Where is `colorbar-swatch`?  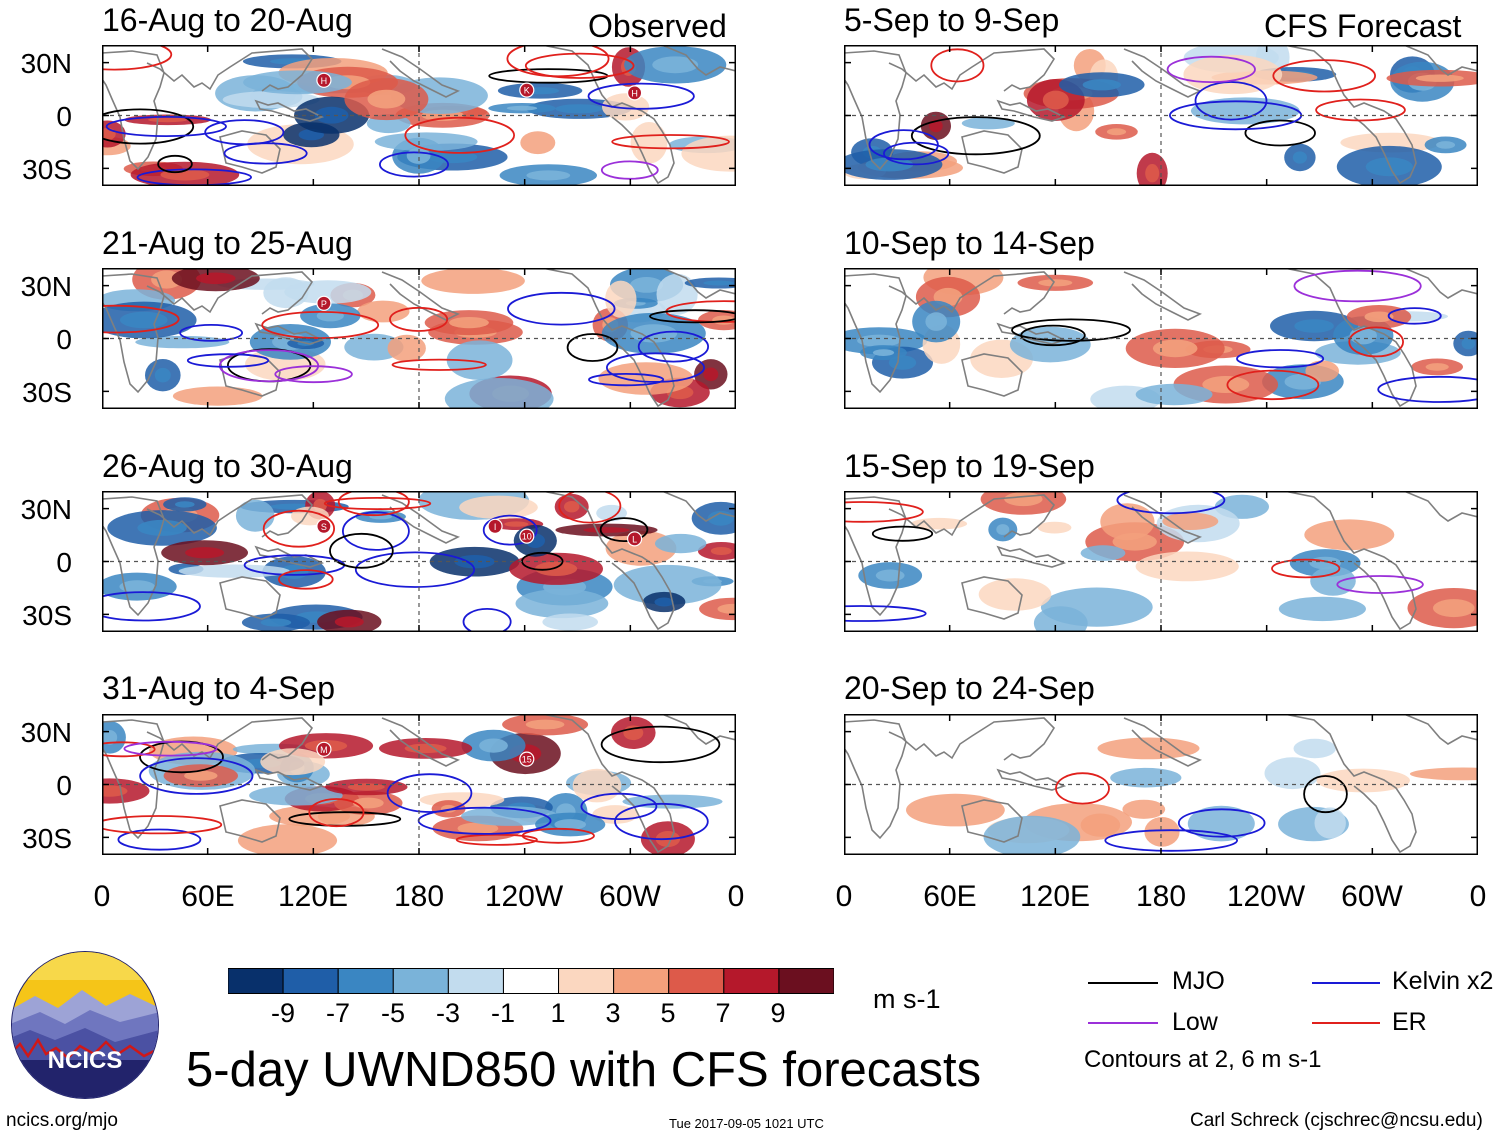 colorbar-swatch is located at coordinates (475, 981).